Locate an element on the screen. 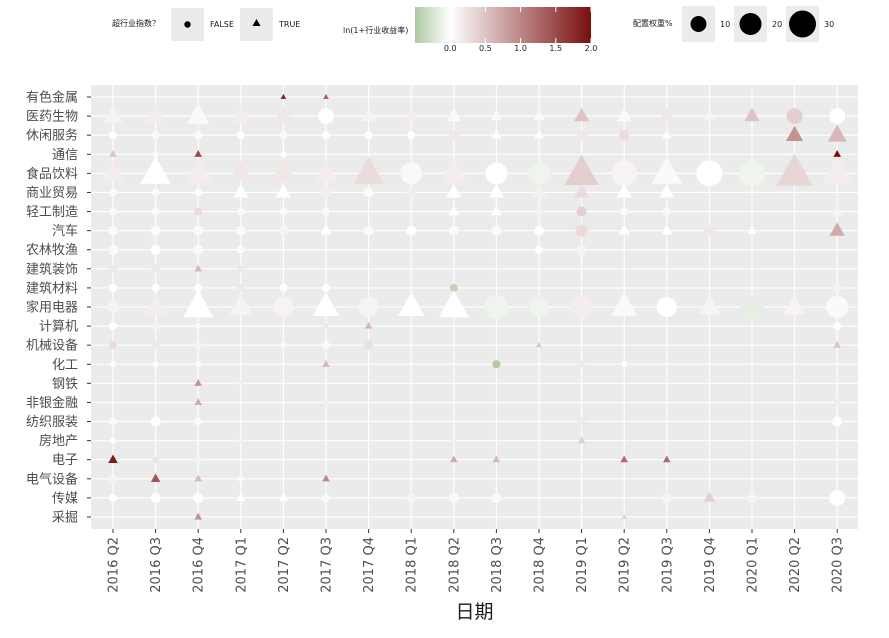 This screenshot has height=638, width=889. legend-color-tick-label: 0.0 is located at coordinates (450, 48).